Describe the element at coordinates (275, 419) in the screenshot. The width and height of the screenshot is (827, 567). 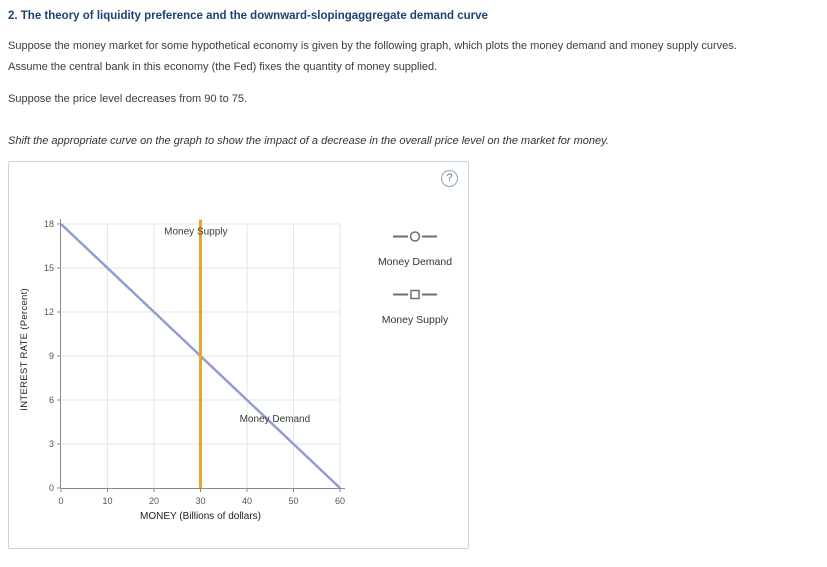
I see `money-demand-curve-label: Money Demand` at that location.